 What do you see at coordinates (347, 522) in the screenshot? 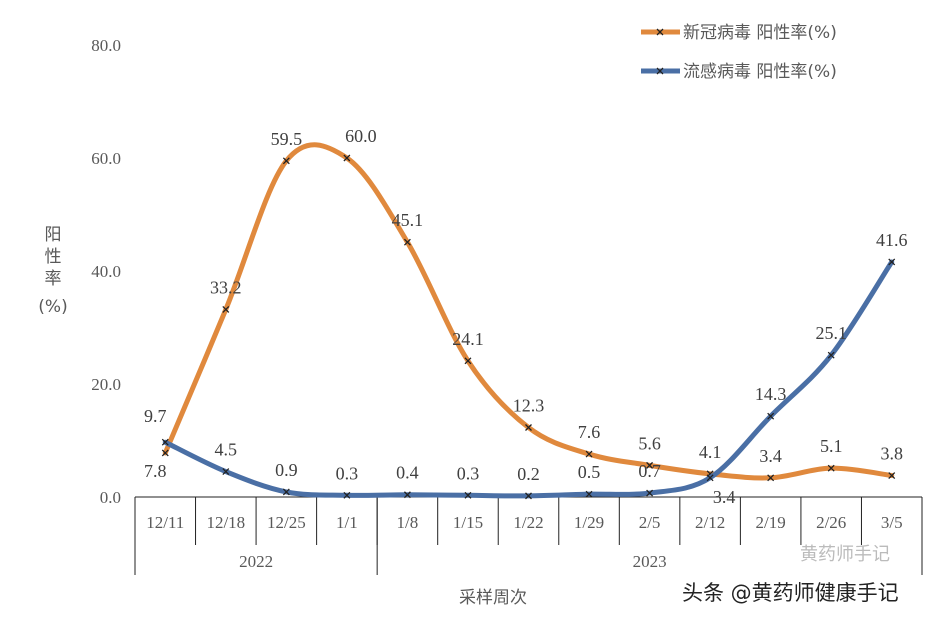
I see `x-tick-label: 1/1` at bounding box center [347, 522].